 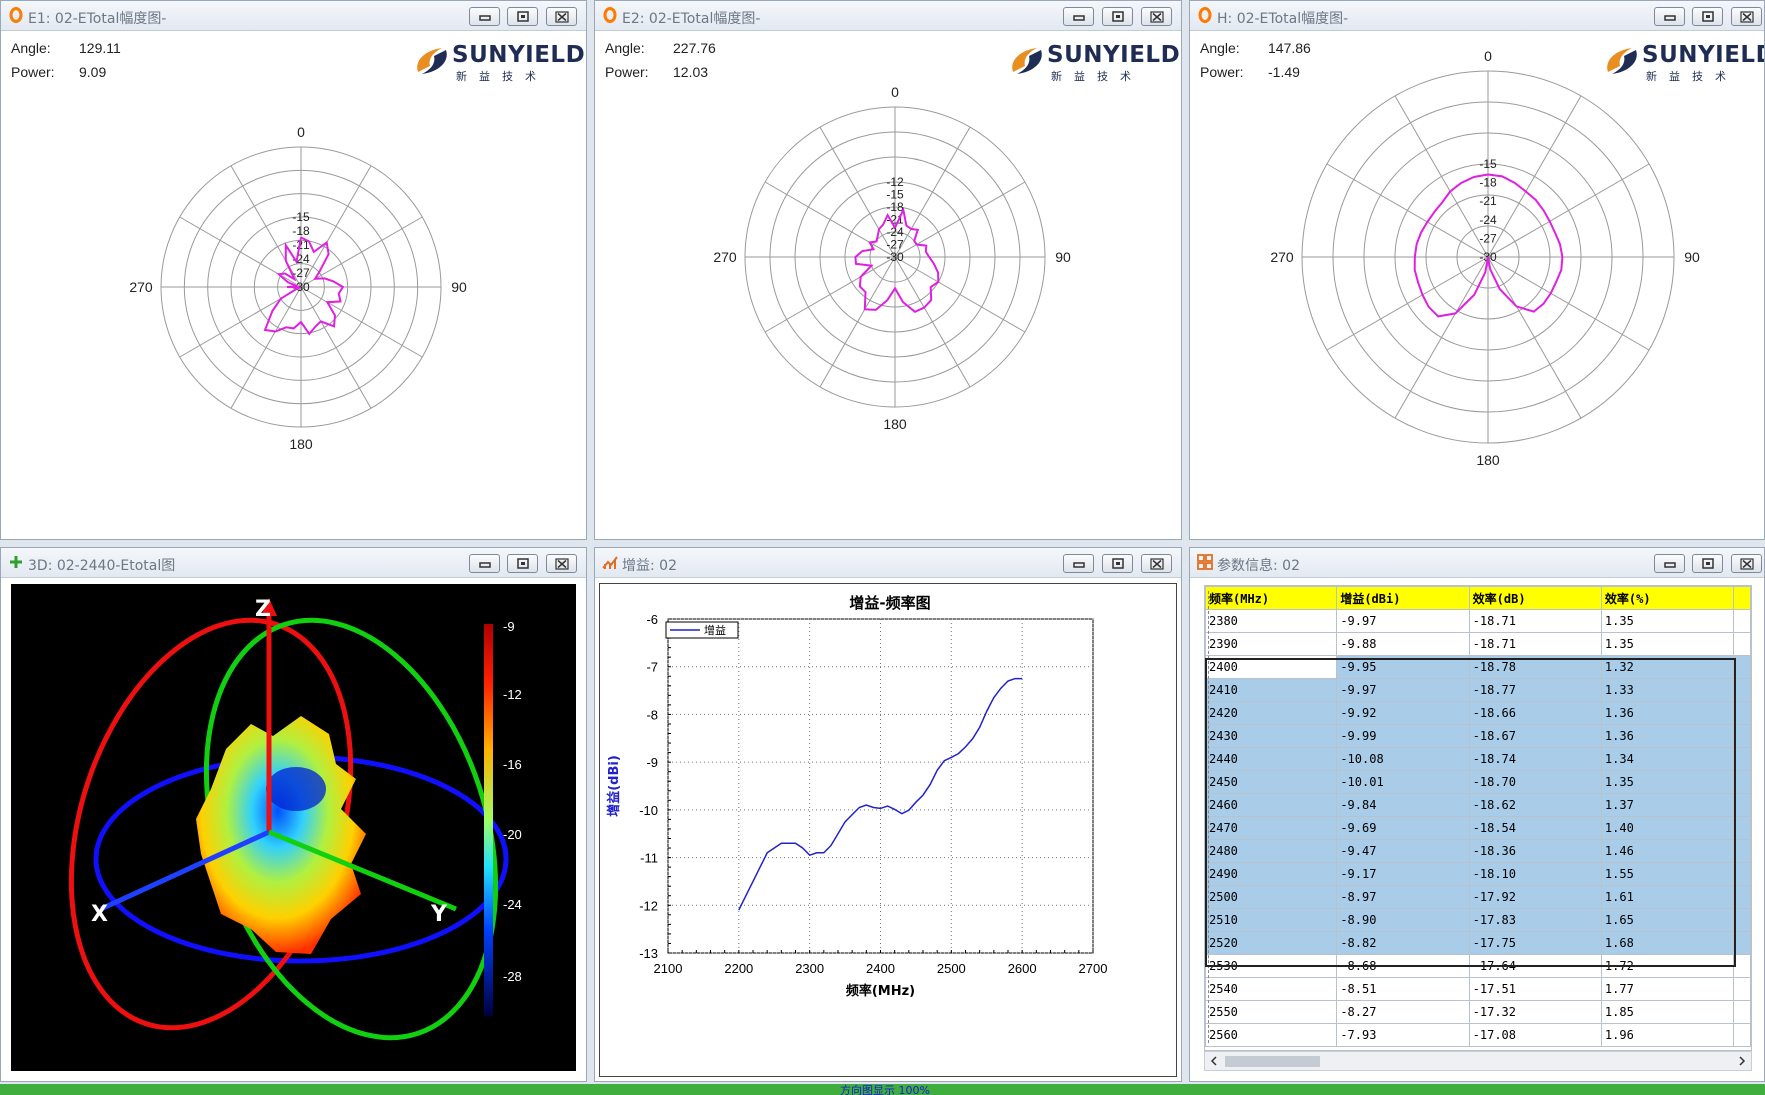 What do you see at coordinates (1271, 782) in the screenshot?
I see `table-cell: 2450` at bounding box center [1271, 782].